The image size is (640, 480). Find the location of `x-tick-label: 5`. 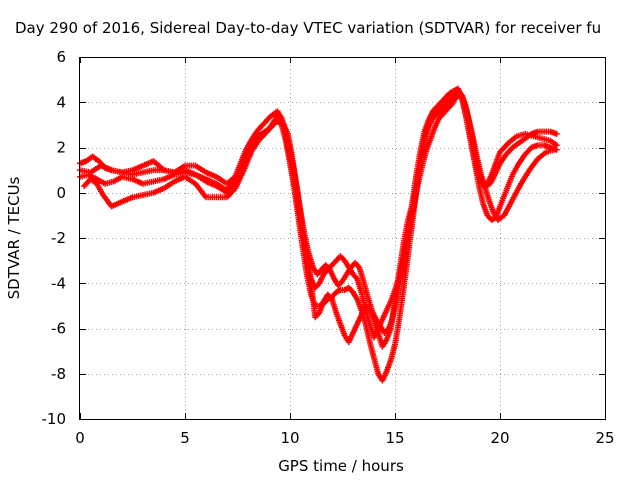

x-tick-label: 5 is located at coordinates (185, 438).